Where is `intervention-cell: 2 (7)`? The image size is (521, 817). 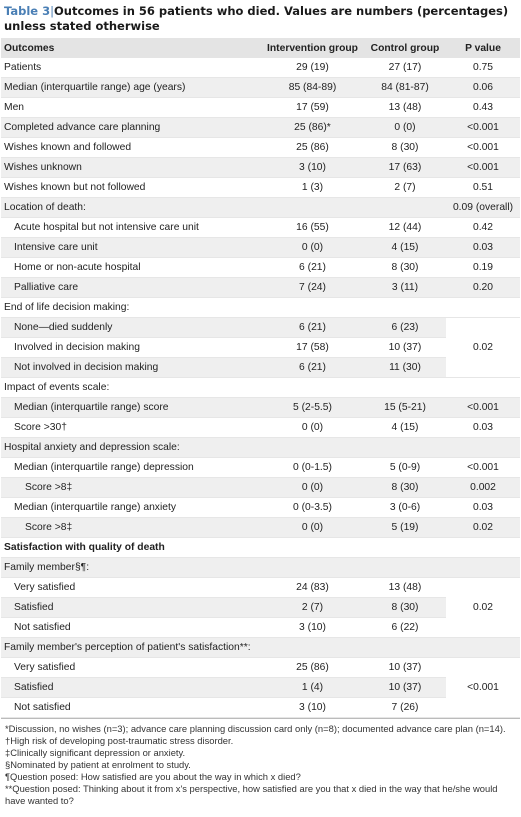
intervention-cell: 2 (7) is located at coordinates (312, 607).